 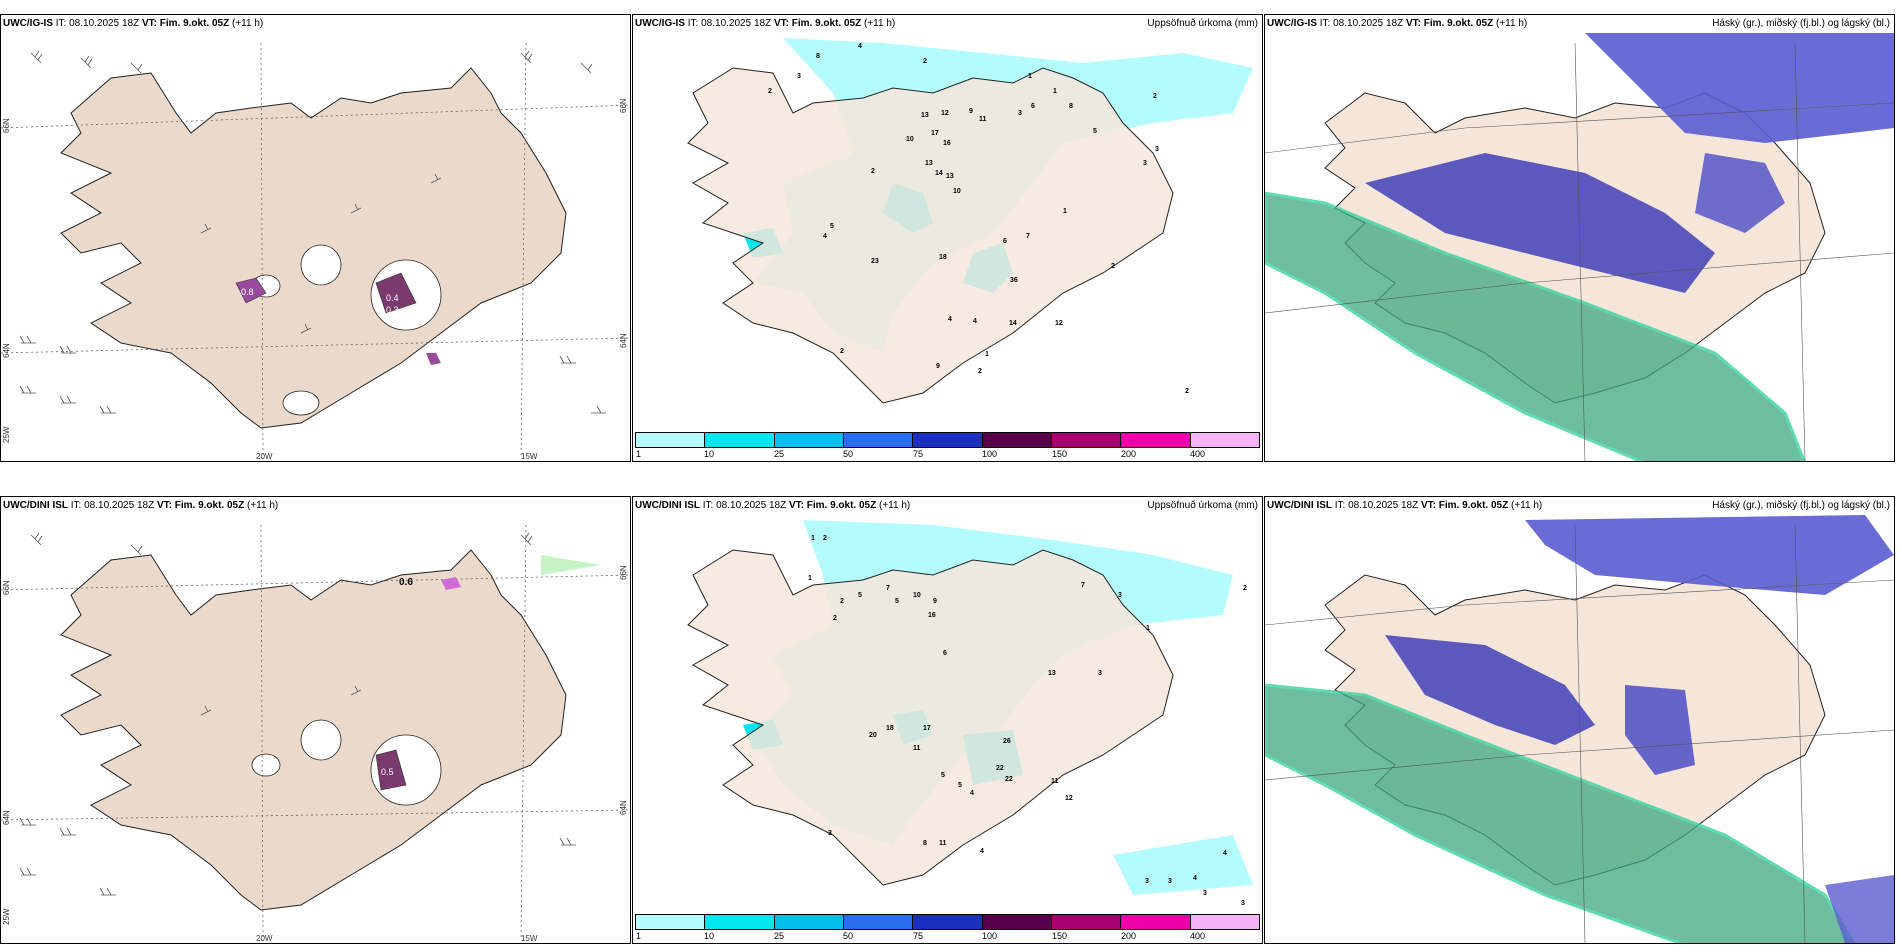 I want to click on svg-text: 8, so click(x=818, y=56).